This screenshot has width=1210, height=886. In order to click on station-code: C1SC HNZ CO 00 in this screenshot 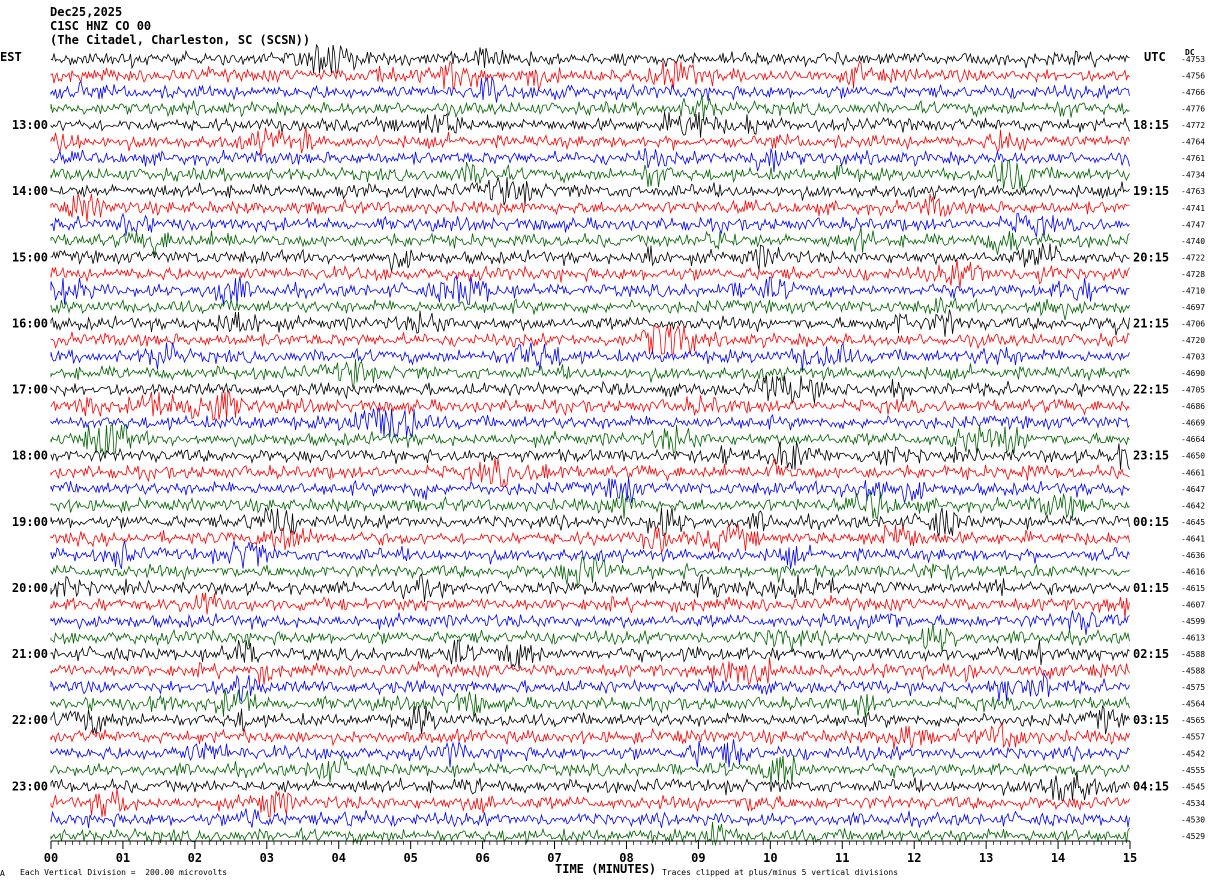, I will do `click(101, 26)`.